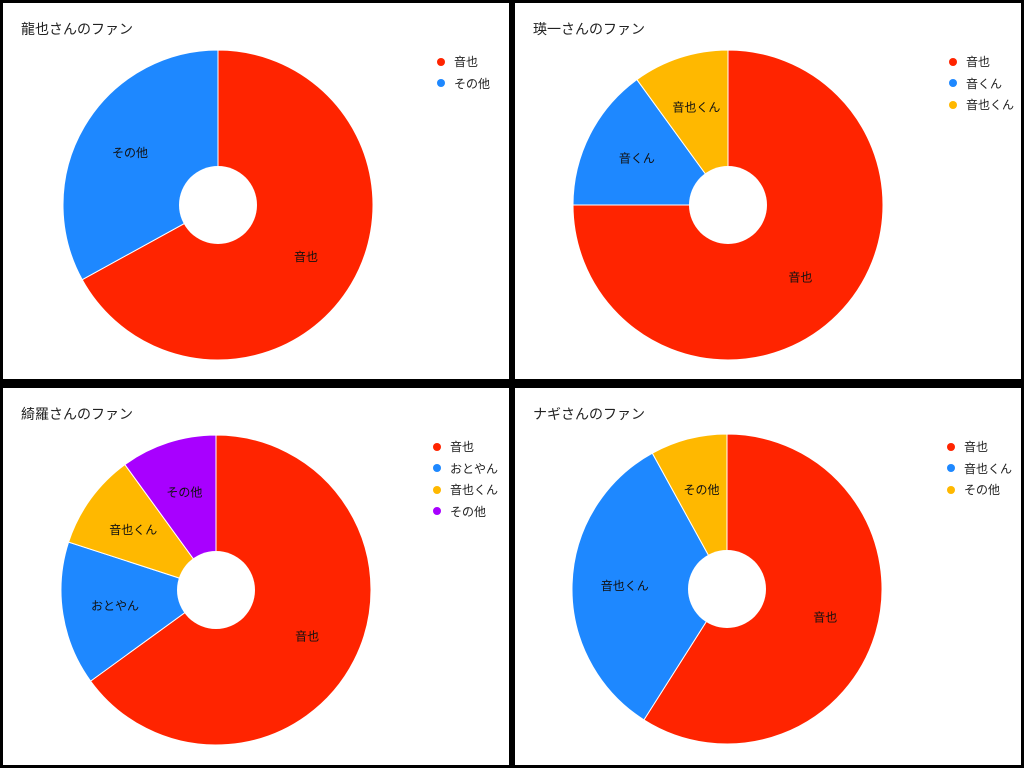 This screenshot has height=768, width=1024. What do you see at coordinates (589, 30) in the screenshot?
I see `chart-title: 瑛一さんのファン` at bounding box center [589, 30].